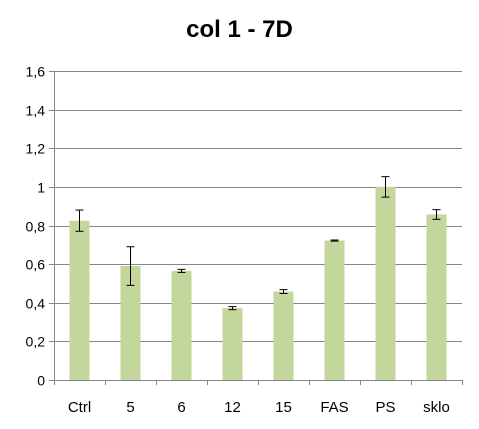  I want to click on y-tick-label: 0,2, so click(36, 342).